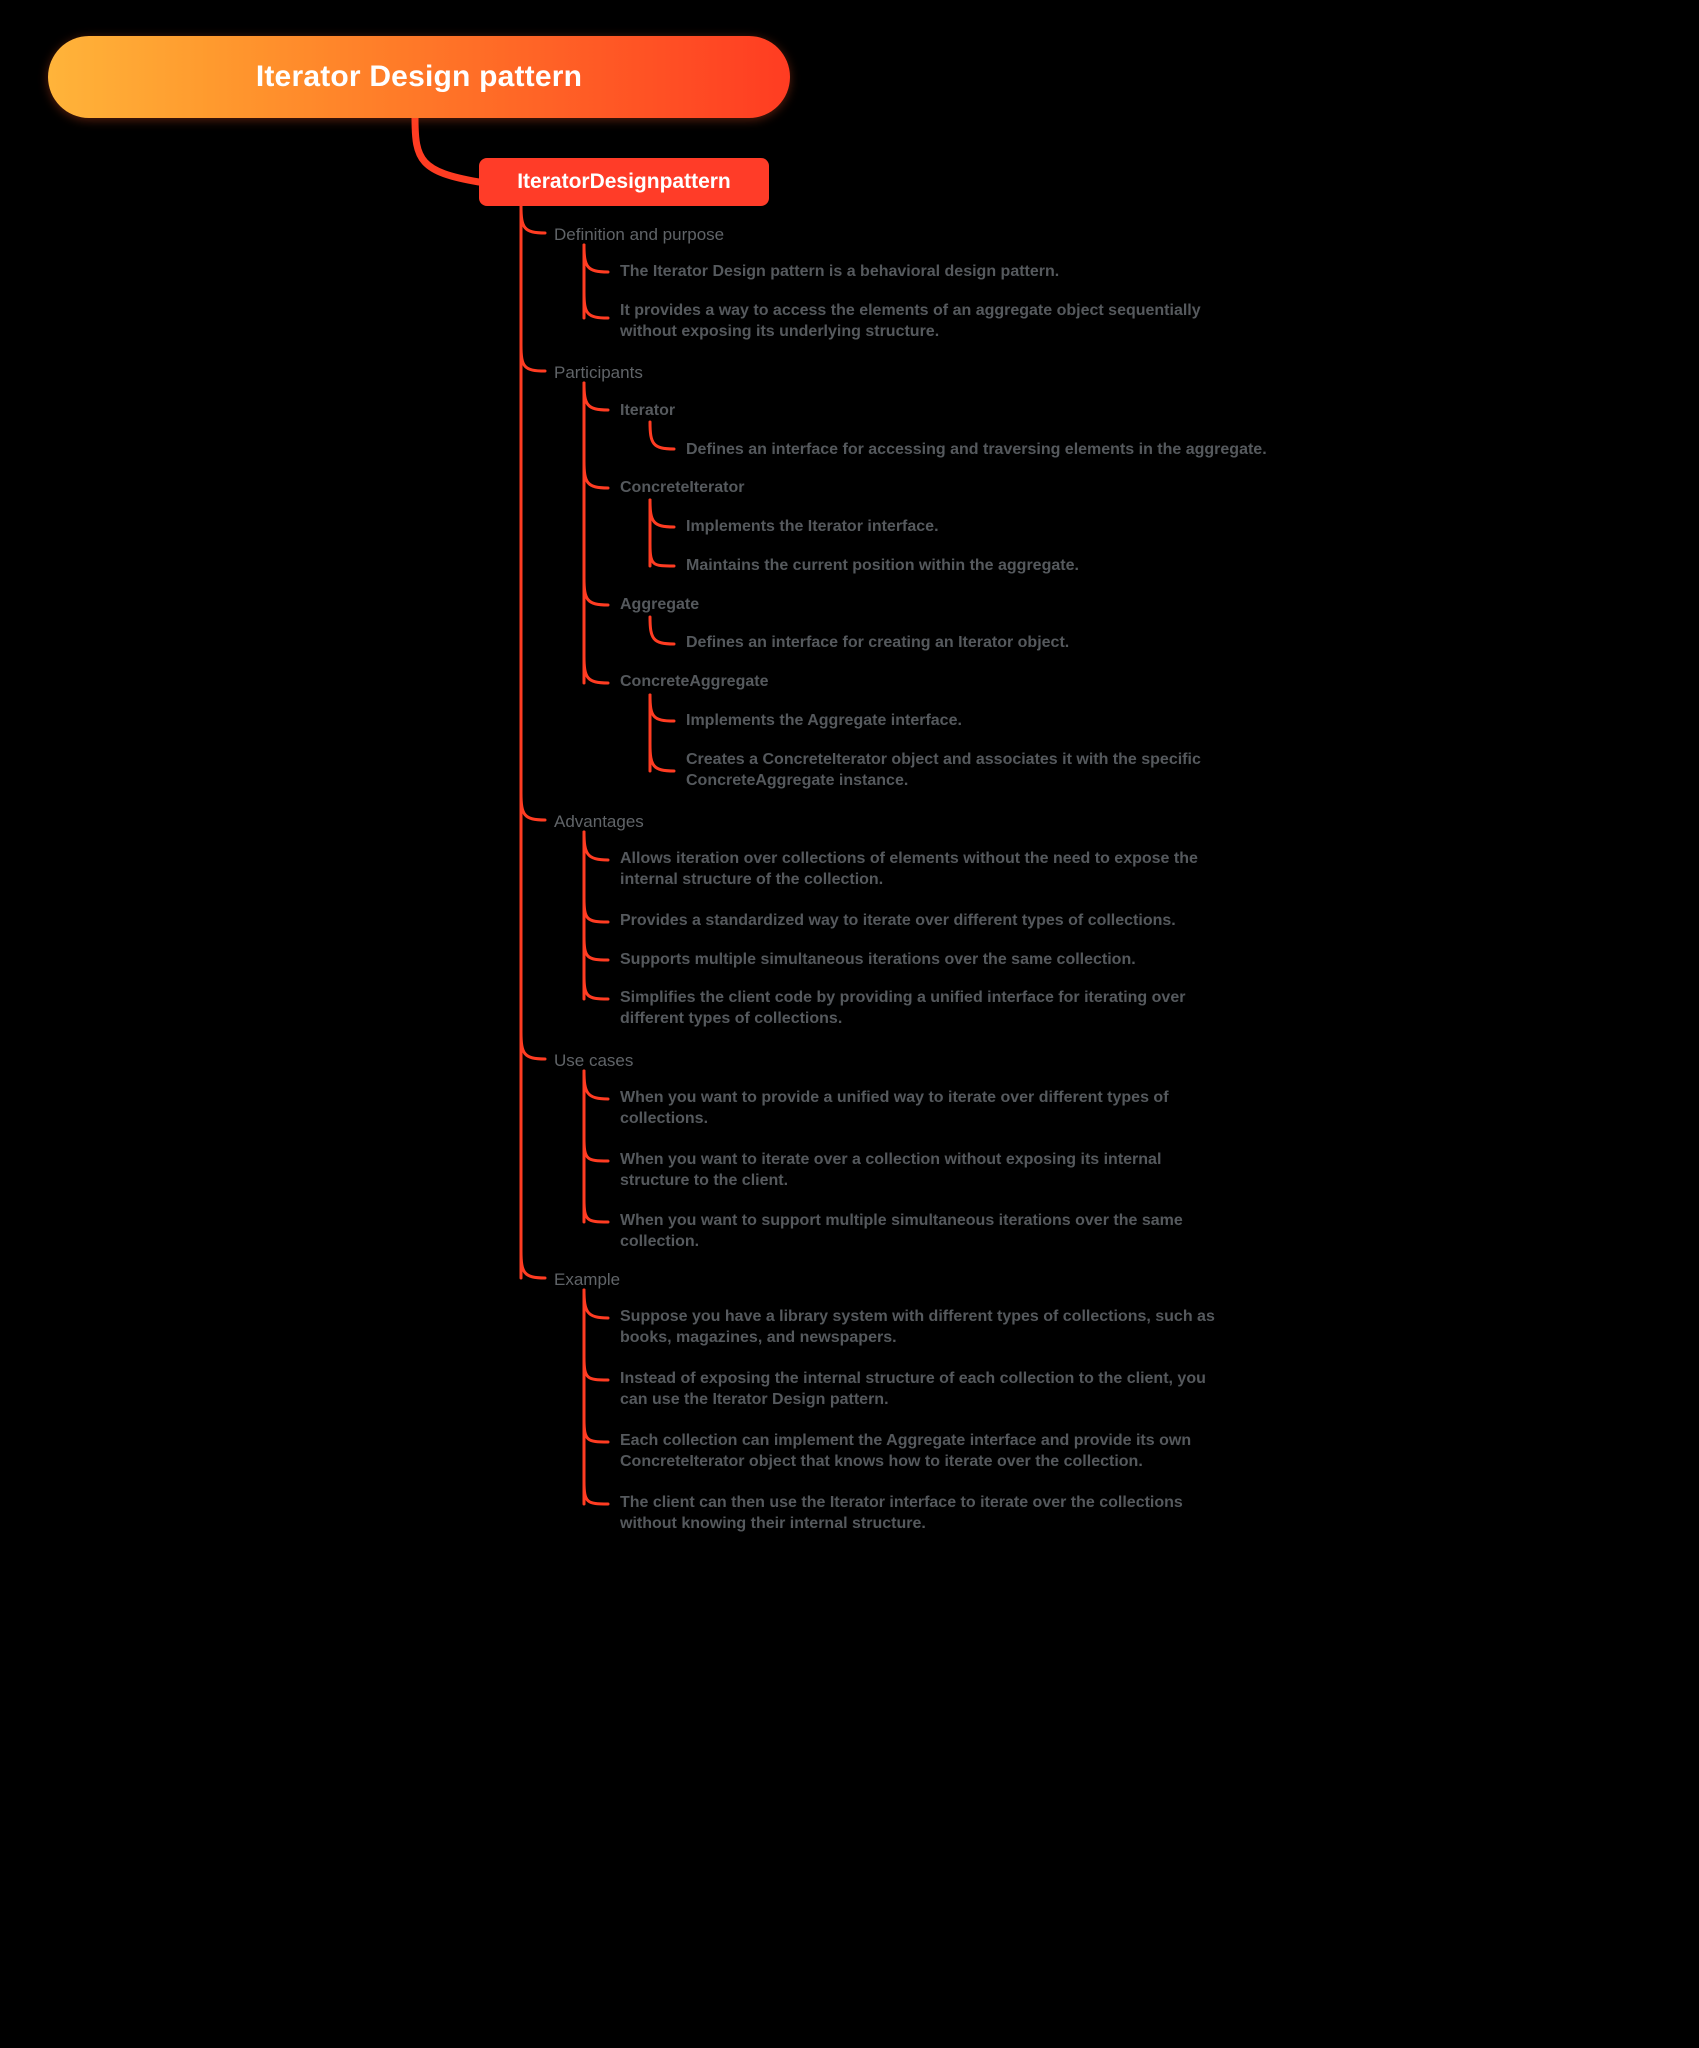 The image size is (1699, 2048). I want to click on mindmap-node-b1c3: ConcreteAggregate, so click(694, 681).